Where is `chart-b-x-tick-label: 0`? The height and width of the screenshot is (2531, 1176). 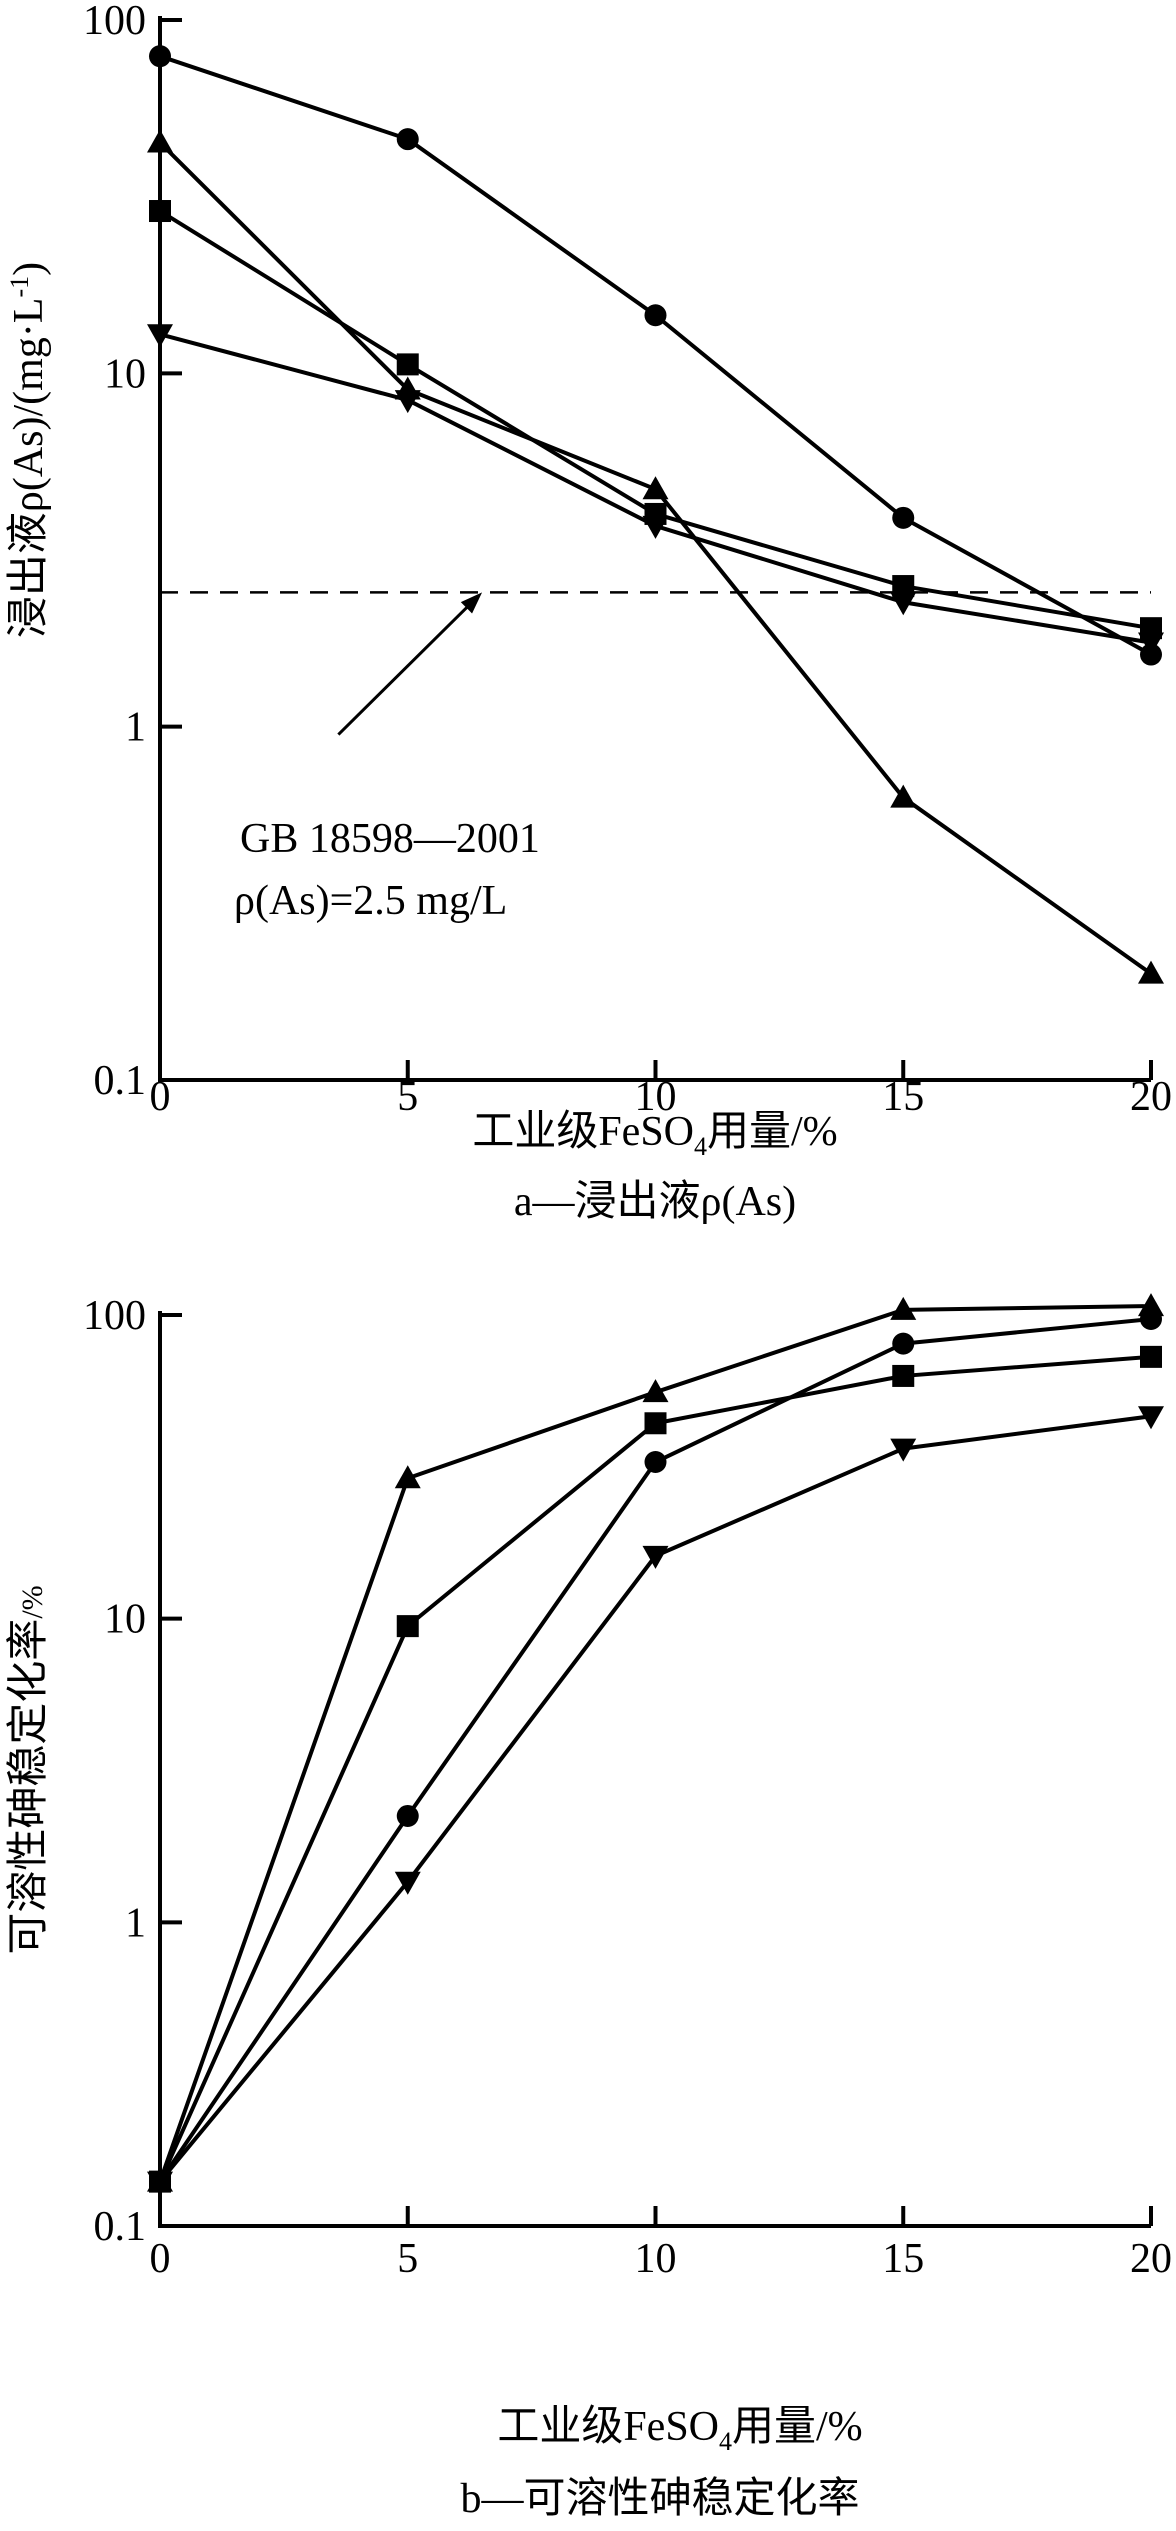 chart-b-x-tick-label: 0 is located at coordinates (160, 2259).